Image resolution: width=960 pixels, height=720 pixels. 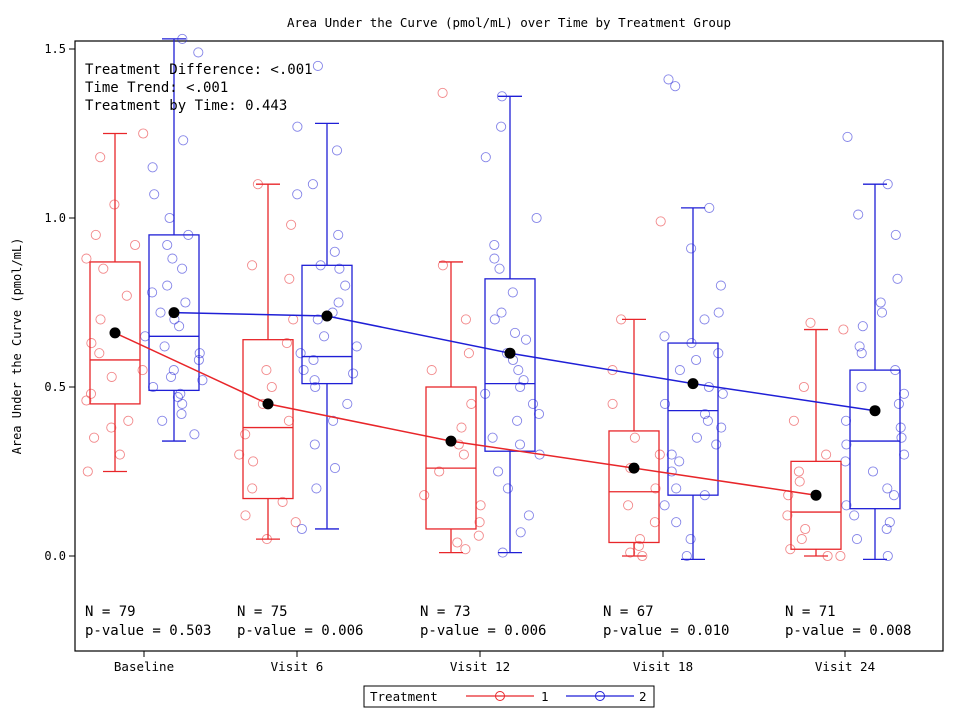 I want to click on group-p-value-label: p-value = 0.006, so click(x=483, y=631).